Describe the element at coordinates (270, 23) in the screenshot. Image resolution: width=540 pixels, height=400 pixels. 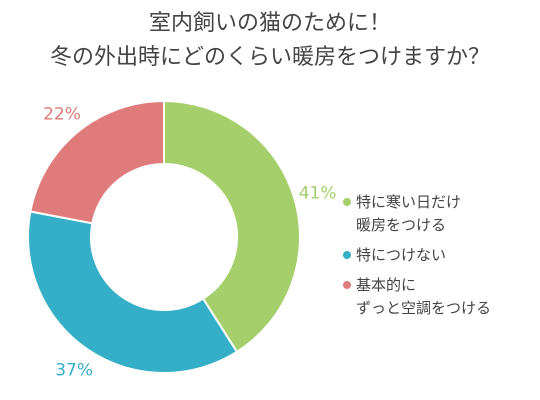
I see `chart-title-line-1: 室内飼いの猫のために！` at that location.